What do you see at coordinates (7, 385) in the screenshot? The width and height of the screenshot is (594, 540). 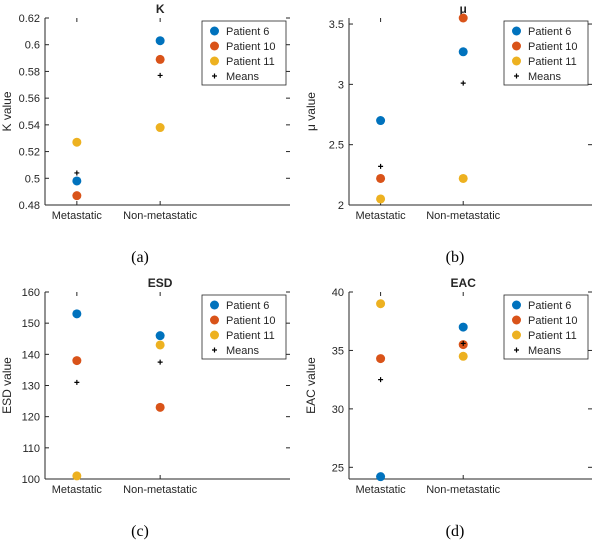 I see `y-axis-label: ESD value` at bounding box center [7, 385].